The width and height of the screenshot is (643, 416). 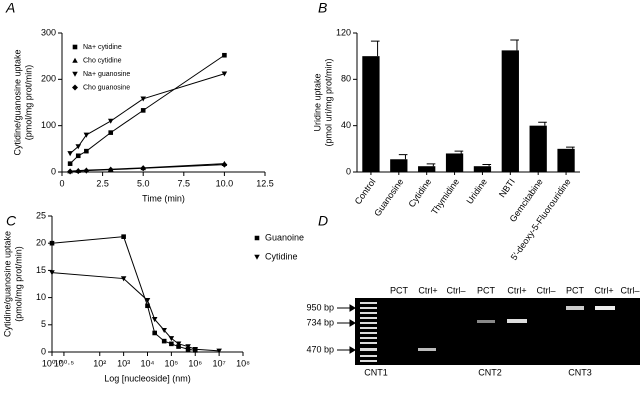 I want to click on y-tick-label: 80, so click(x=346, y=79).